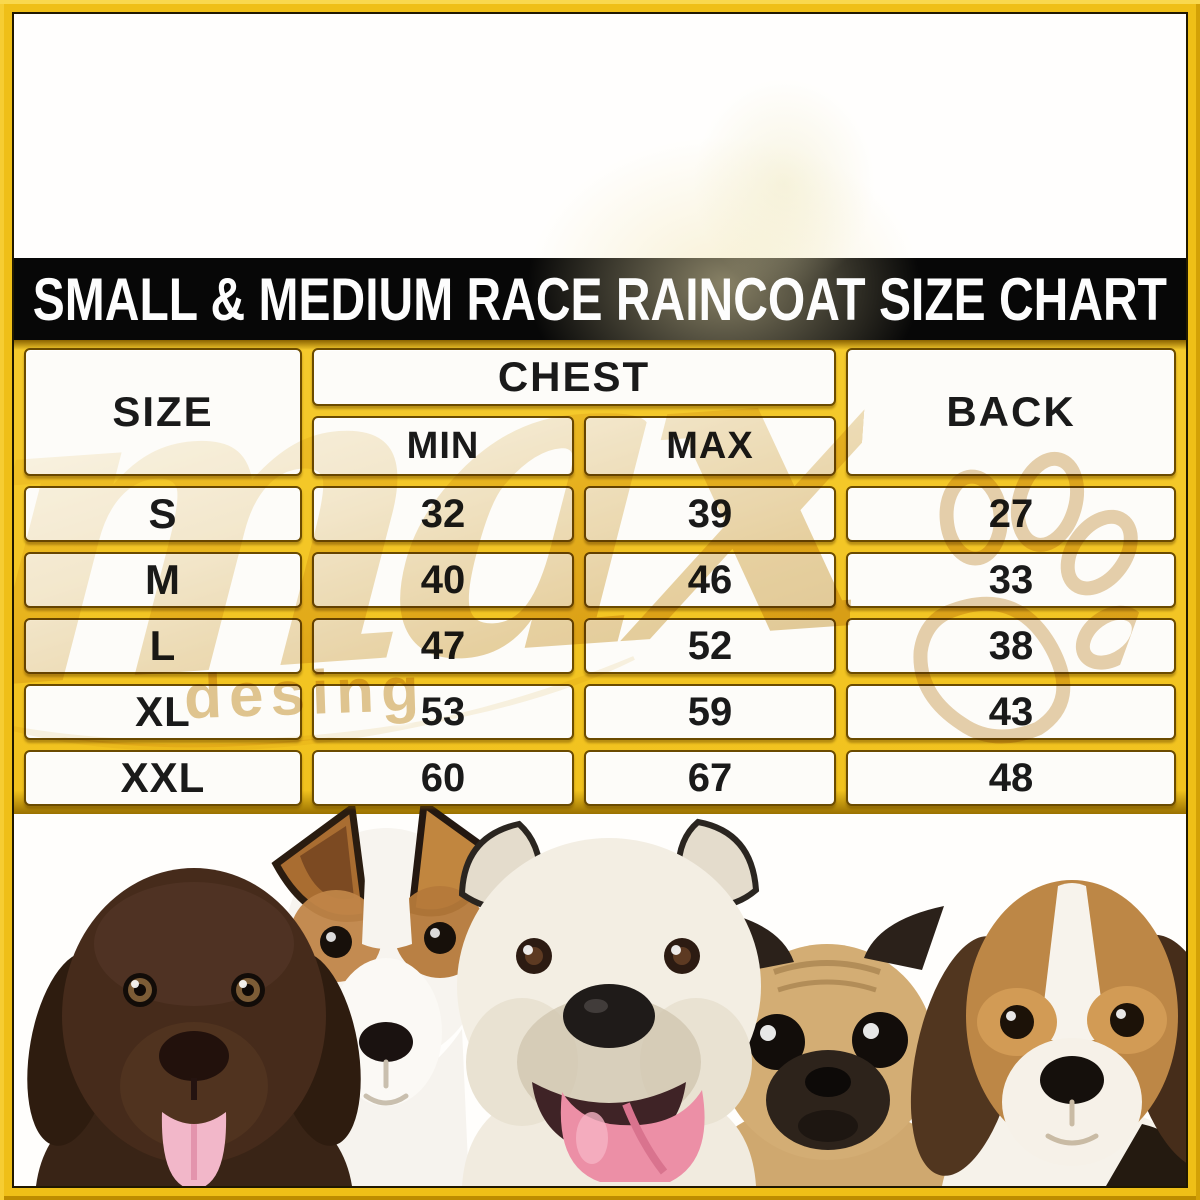 This screenshot has width=1200, height=1200. I want to click on row-s-max: 39, so click(710, 514).